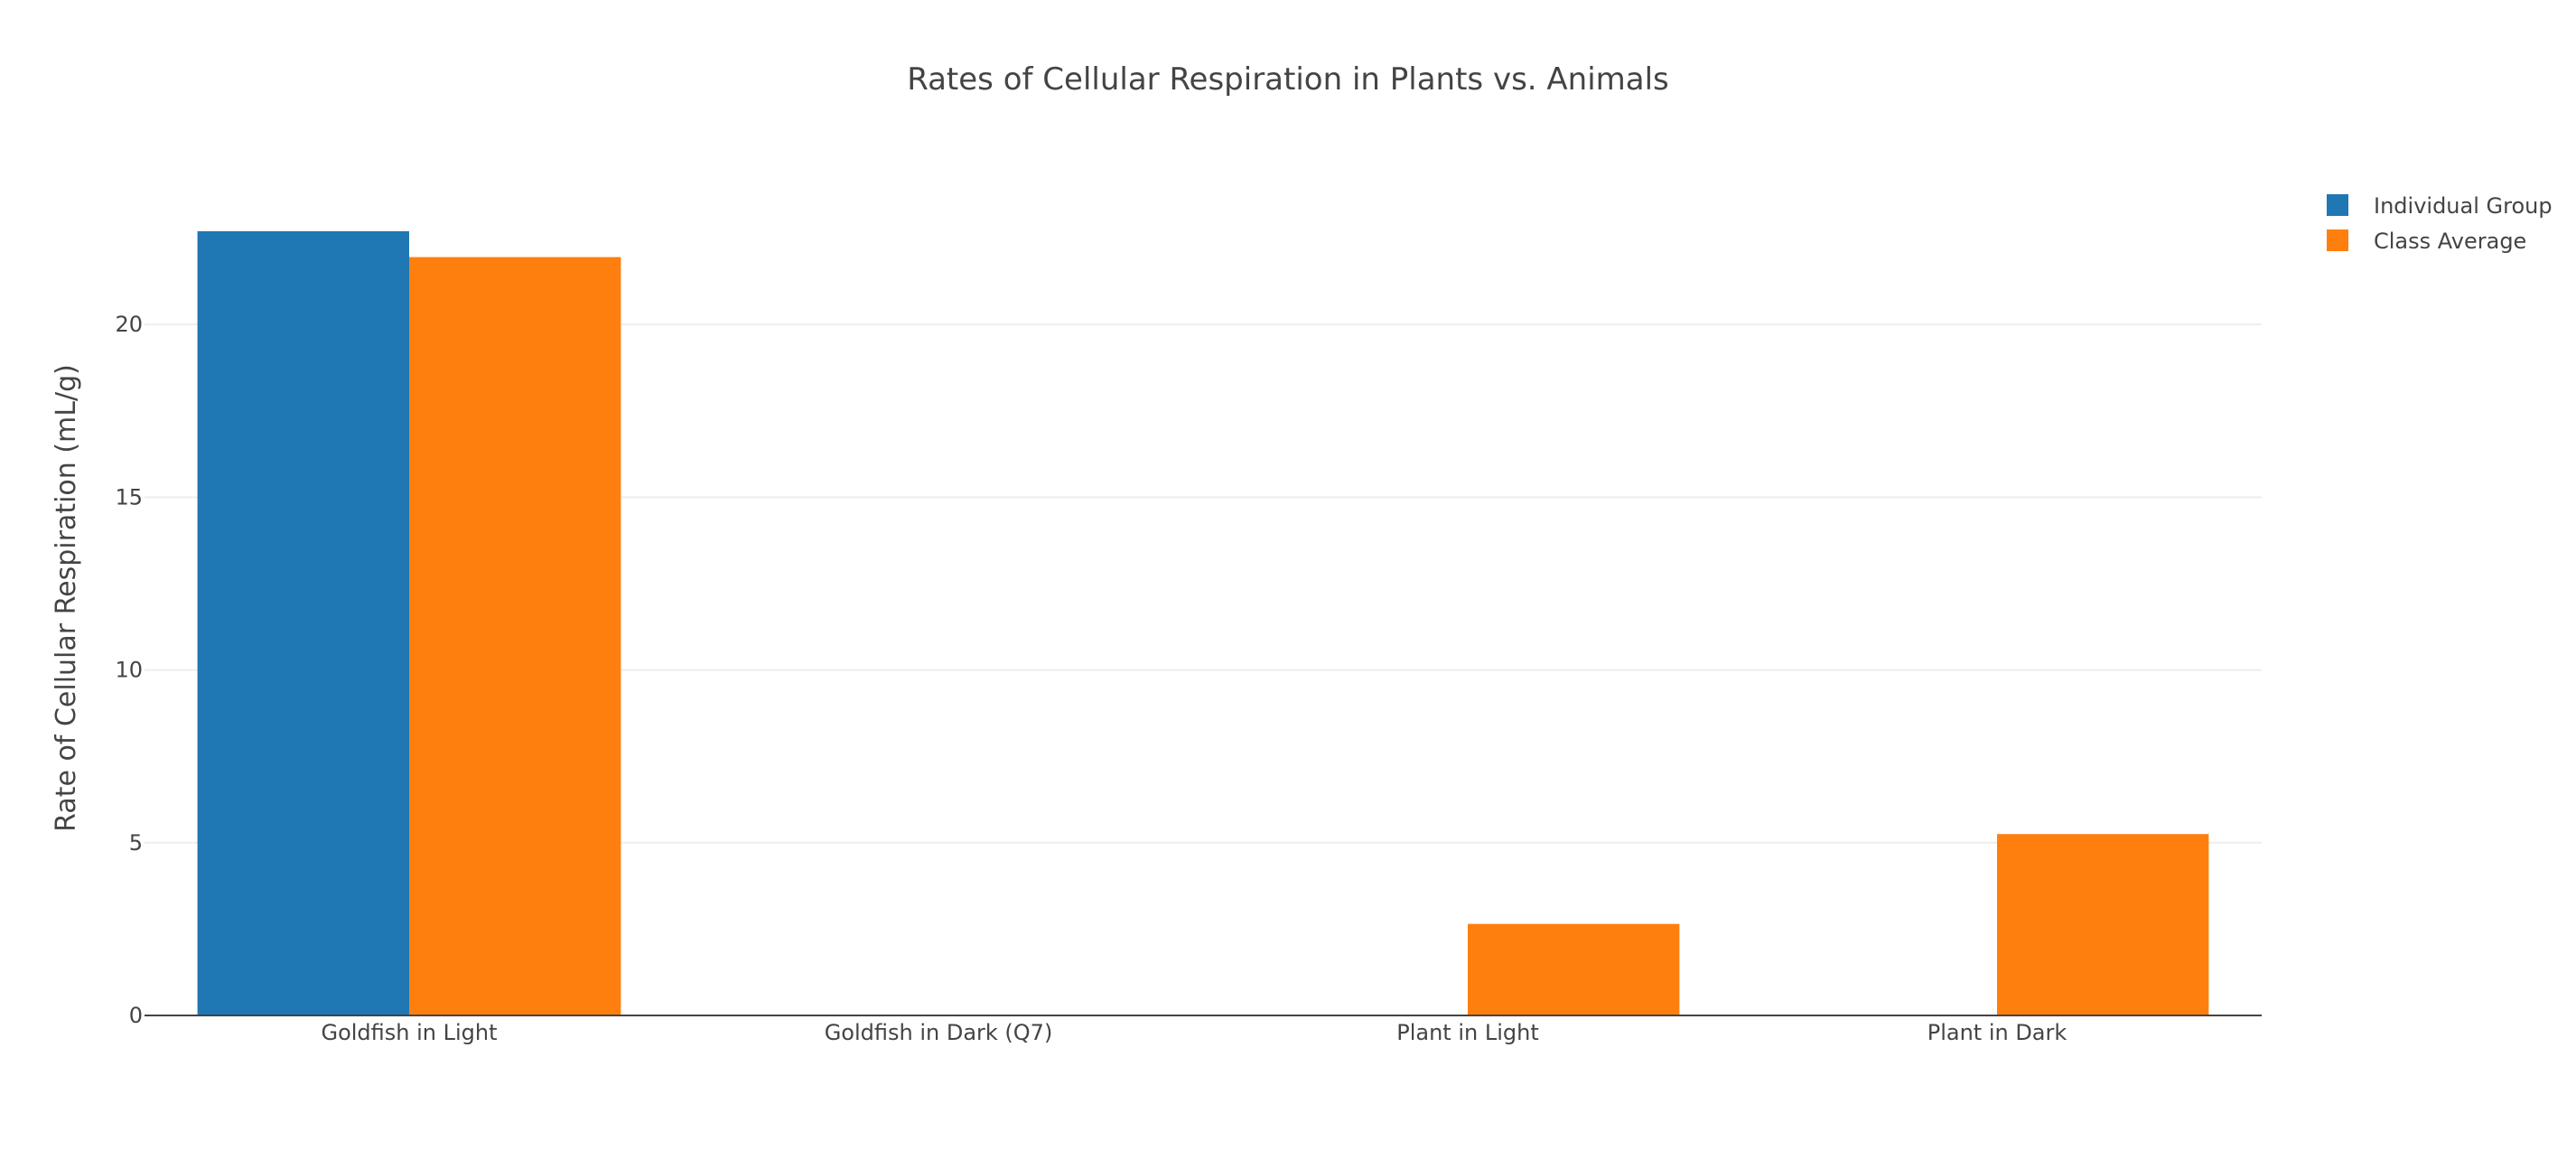  What do you see at coordinates (2463, 206) in the screenshot?
I see `legend-label: Individual Group` at bounding box center [2463, 206].